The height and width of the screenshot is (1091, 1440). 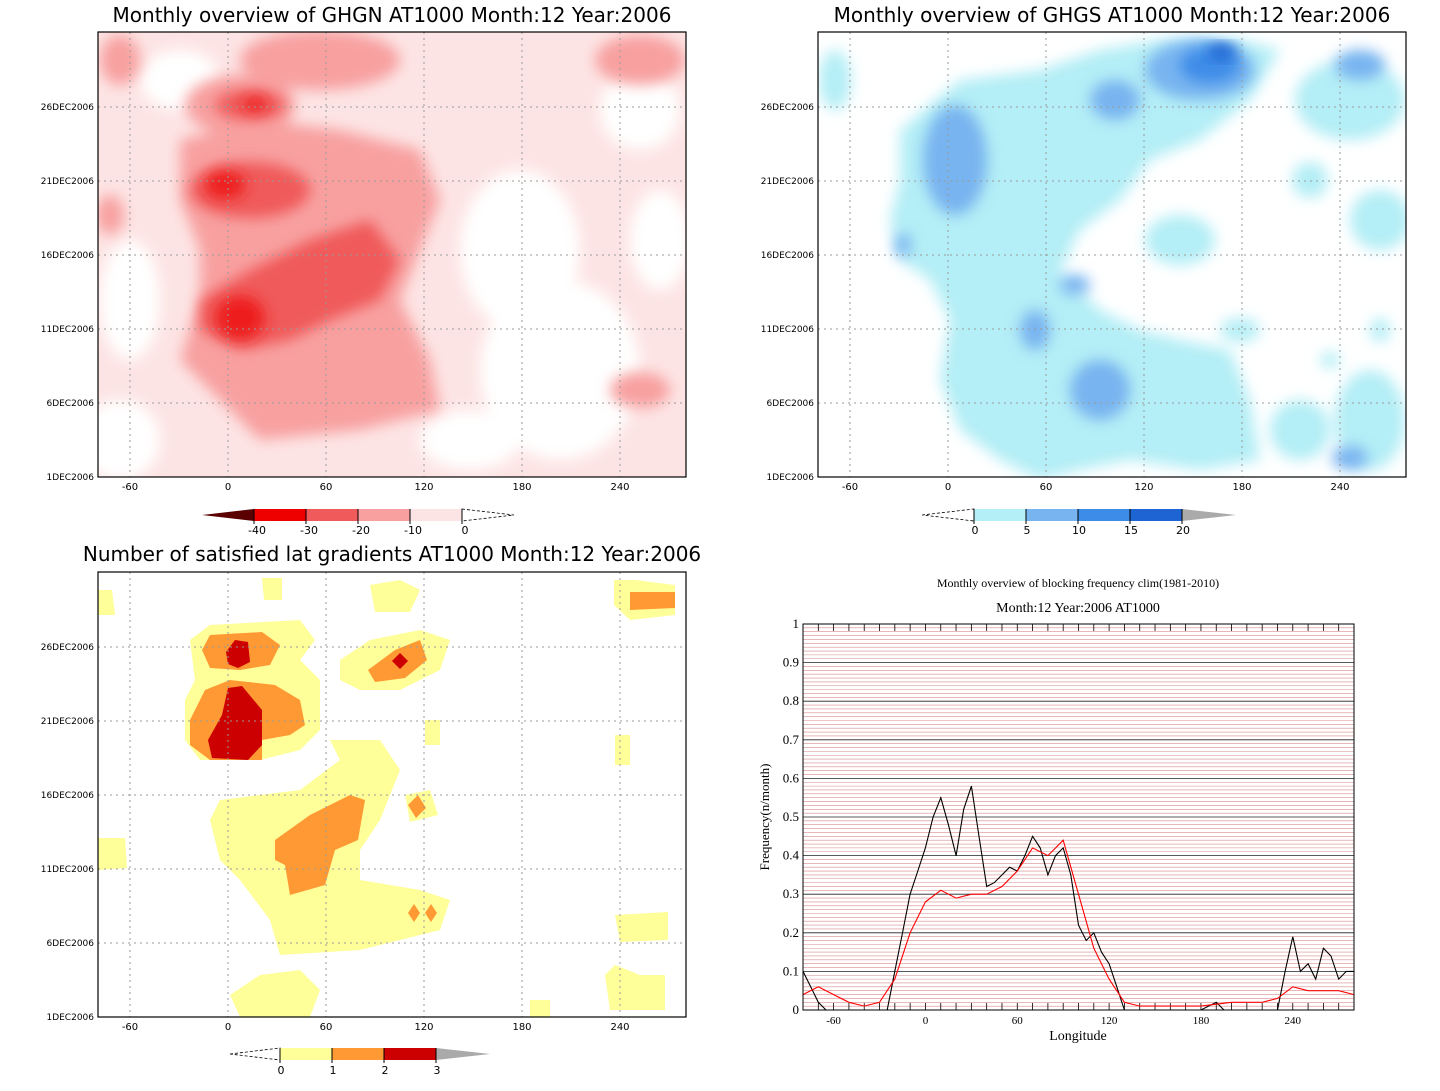 What do you see at coordinates (326, 1027) in the screenshot?
I see `gradients-xtick-2: 60` at bounding box center [326, 1027].